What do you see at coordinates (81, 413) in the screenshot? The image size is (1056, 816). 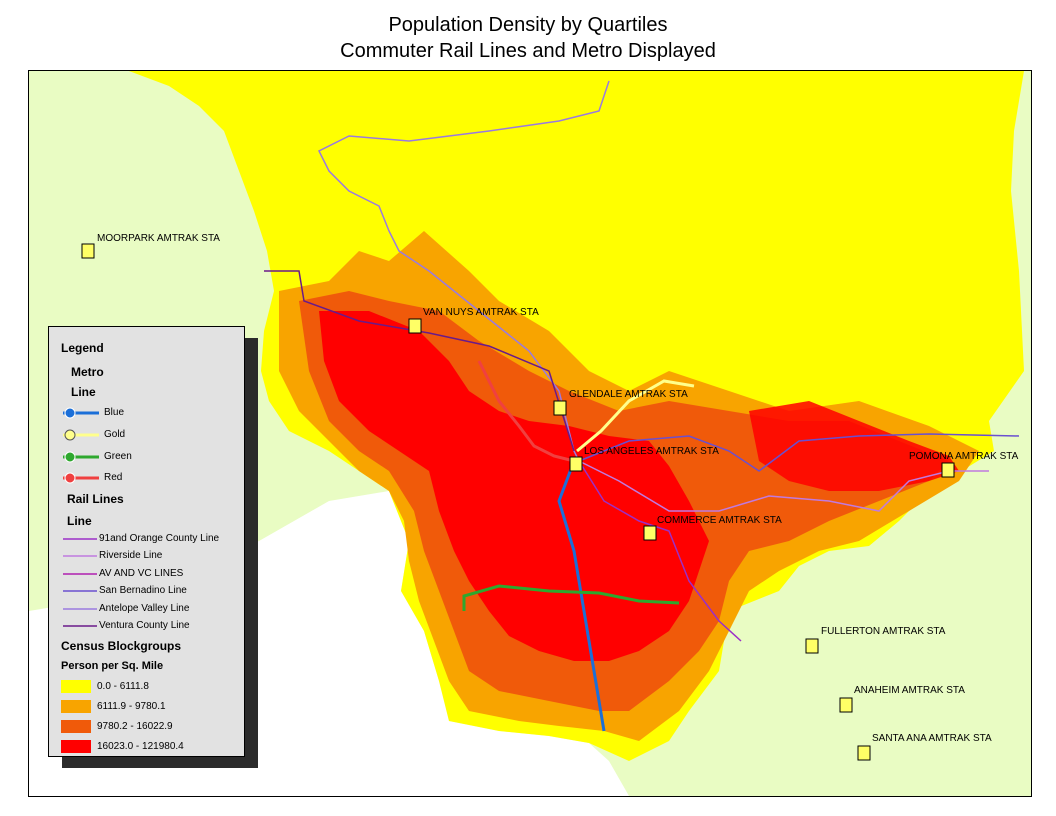 I see `metro-blue-symbol` at bounding box center [81, 413].